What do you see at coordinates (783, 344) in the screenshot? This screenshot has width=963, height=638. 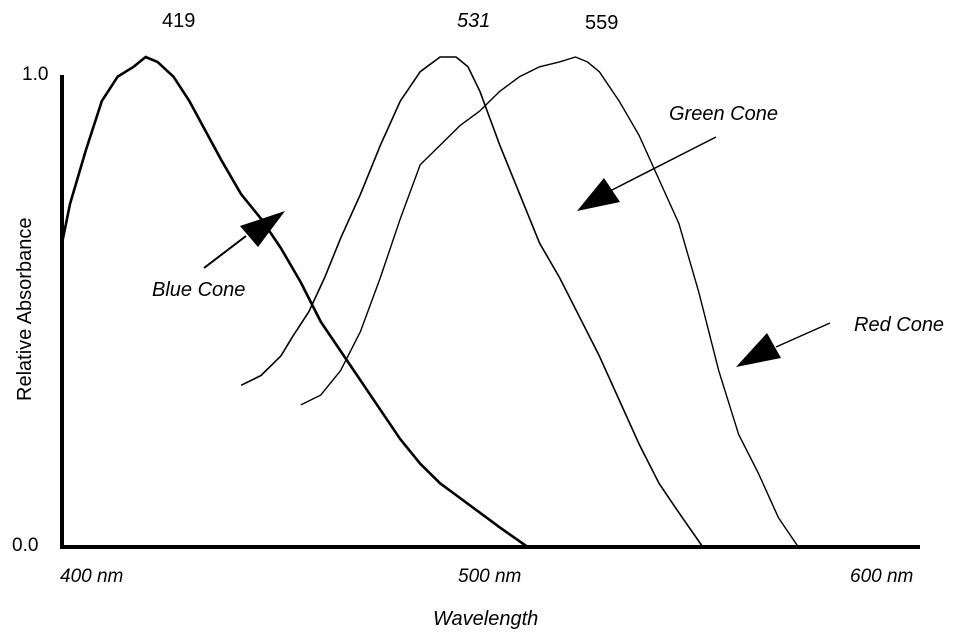 I see `annotation-arrow-red` at bounding box center [783, 344].